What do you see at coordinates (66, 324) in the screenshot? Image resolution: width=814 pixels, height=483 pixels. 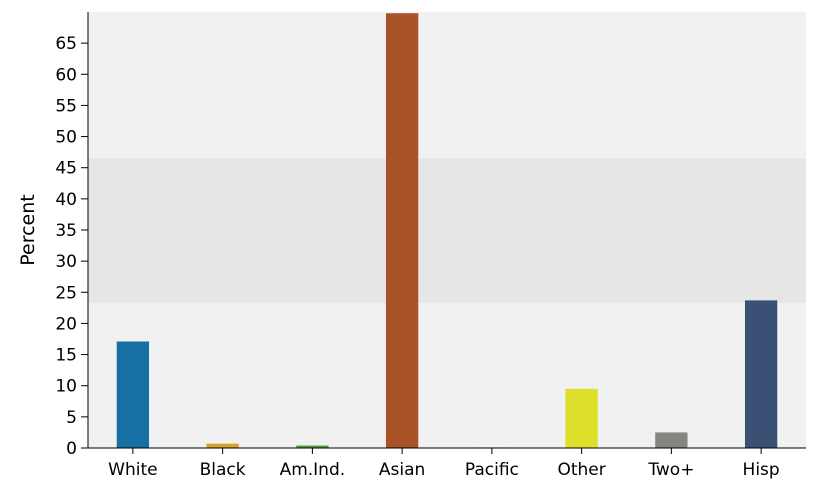 I see `y-tick-label: 20` at bounding box center [66, 324].